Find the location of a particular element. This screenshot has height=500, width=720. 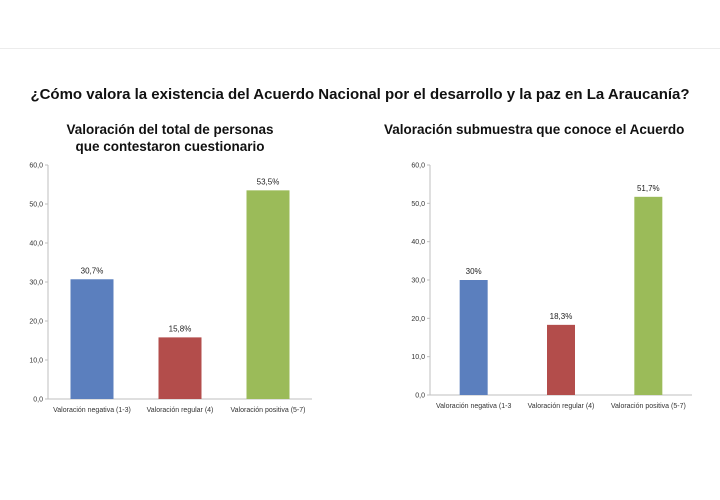

category-label: Valoración negativa (1-3) is located at coordinates (92, 410).